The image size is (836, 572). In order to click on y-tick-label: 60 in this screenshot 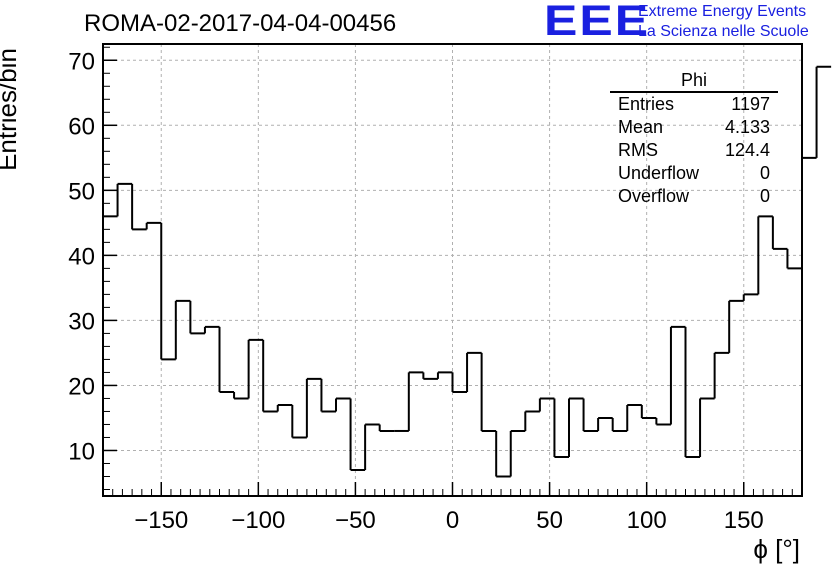, I will do `click(81, 126)`.